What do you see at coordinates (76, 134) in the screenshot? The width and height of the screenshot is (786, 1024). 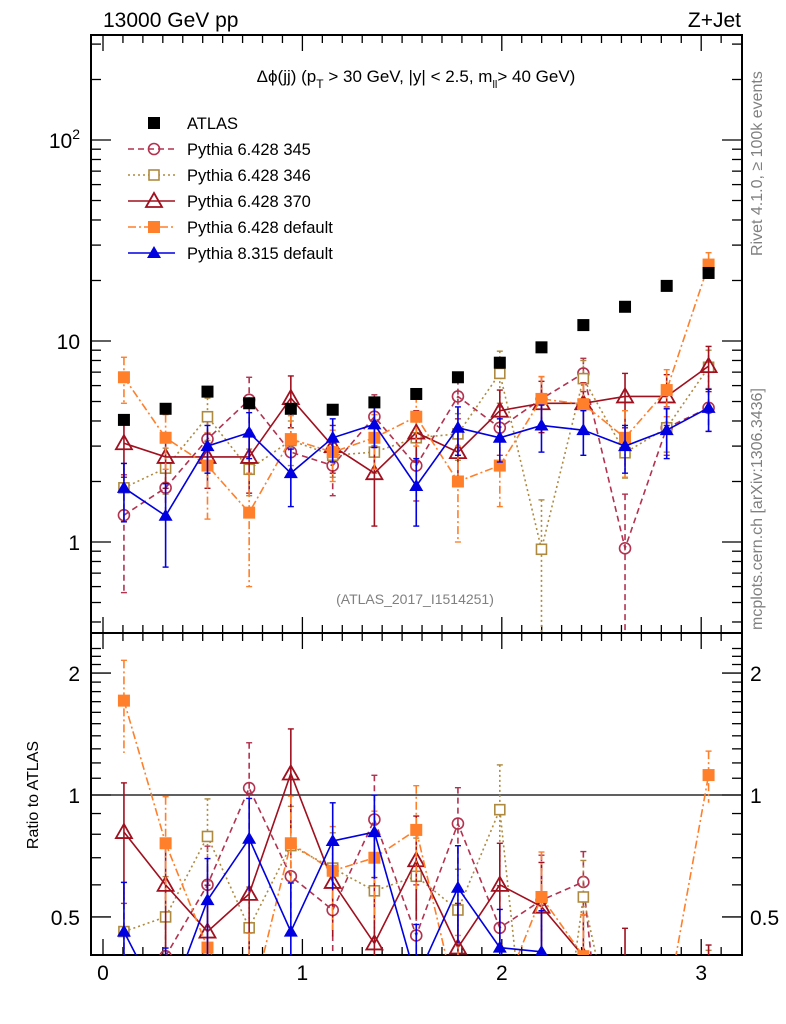 I see `y-tick-label-exponent: 2` at bounding box center [76, 134].